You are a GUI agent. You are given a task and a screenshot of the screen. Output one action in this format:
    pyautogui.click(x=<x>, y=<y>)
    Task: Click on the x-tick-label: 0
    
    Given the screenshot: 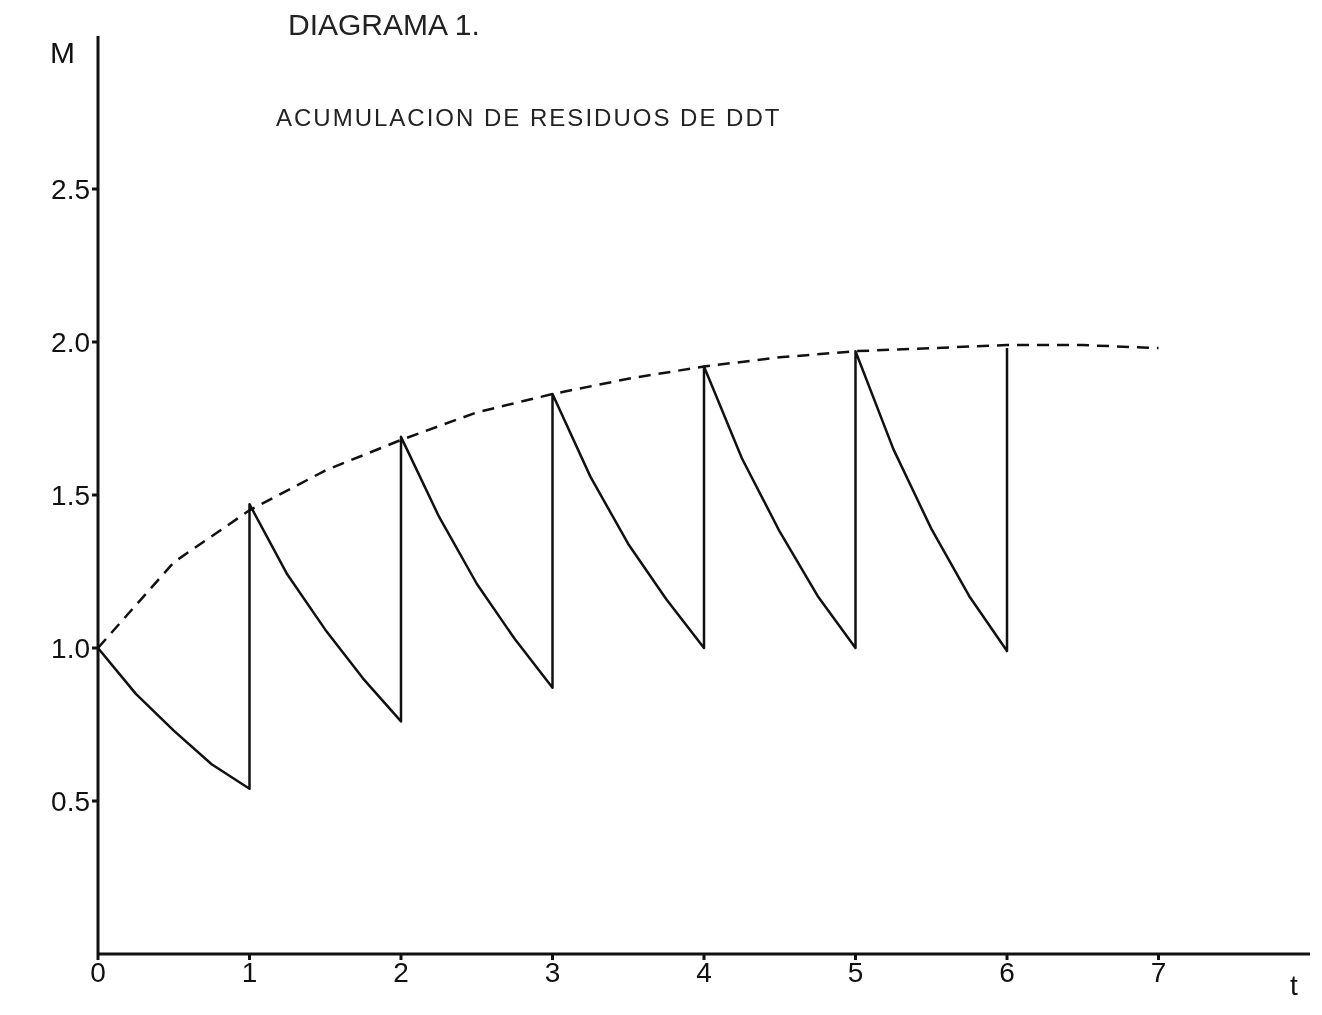 What is the action you would take?
    pyautogui.click(x=98, y=972)
    